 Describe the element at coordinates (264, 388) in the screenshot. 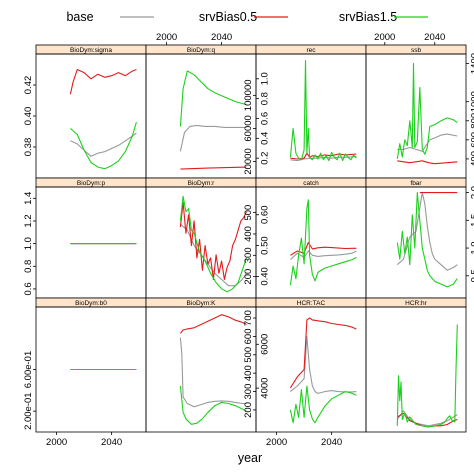

I see `y-tick-label: 4000` at that location.